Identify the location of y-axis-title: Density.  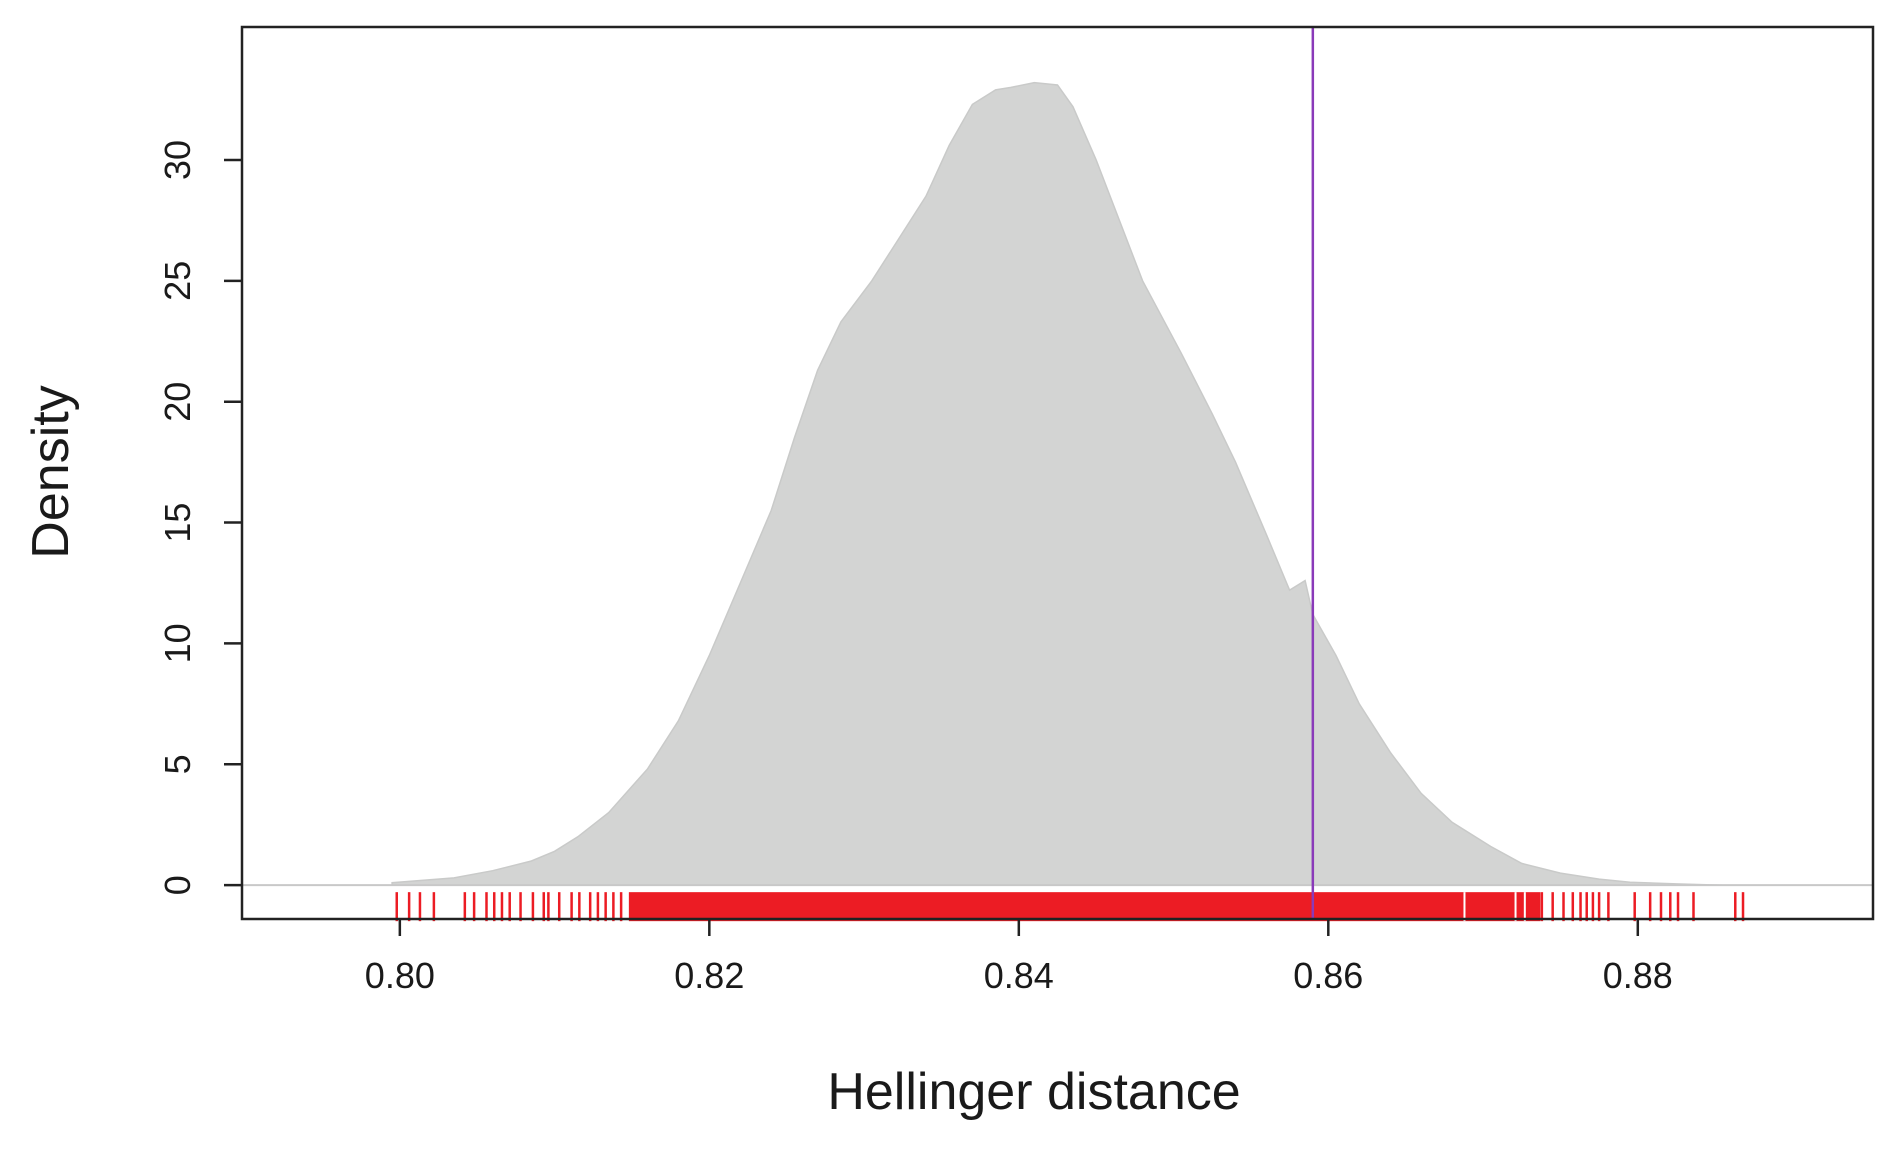
(51, 471).